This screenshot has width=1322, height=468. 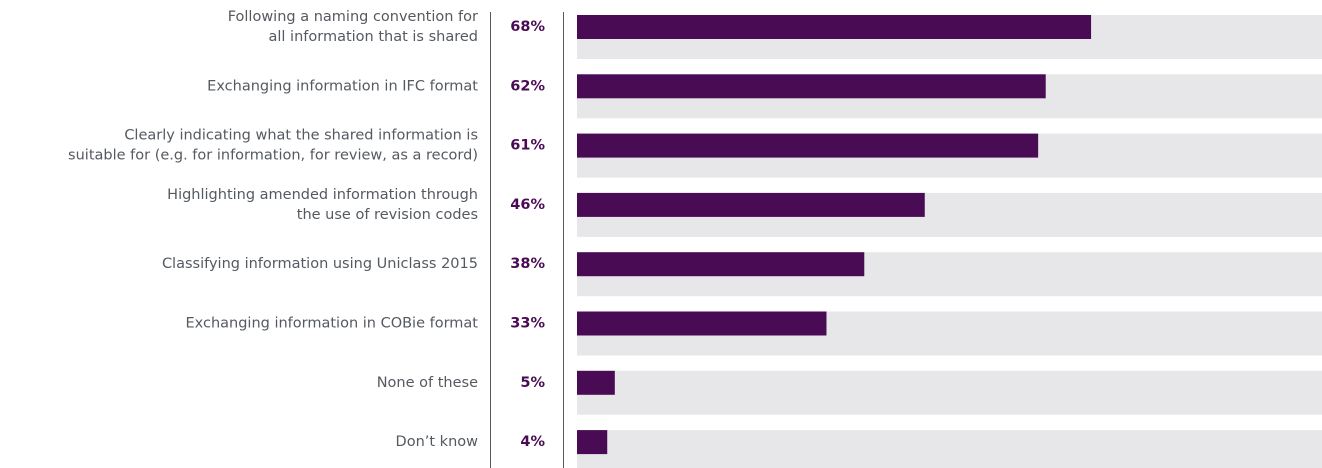 I want to click on value-label: 38%, so click(x=527, y=264).